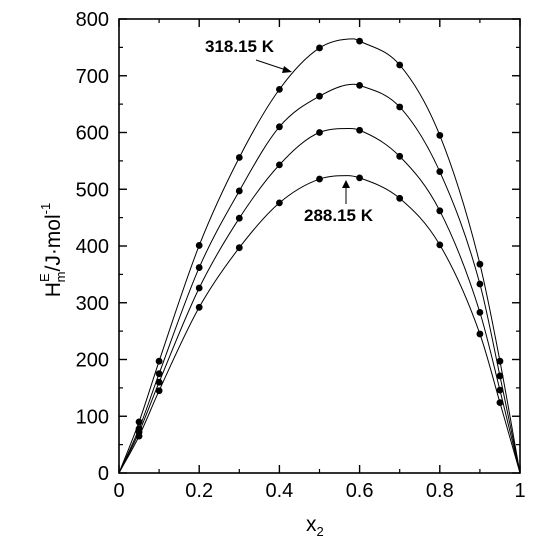  What do you see at coordinates (92, 304) in the screenshot?
I see `y-tick-label: 300` at bounding box center [92, 304].